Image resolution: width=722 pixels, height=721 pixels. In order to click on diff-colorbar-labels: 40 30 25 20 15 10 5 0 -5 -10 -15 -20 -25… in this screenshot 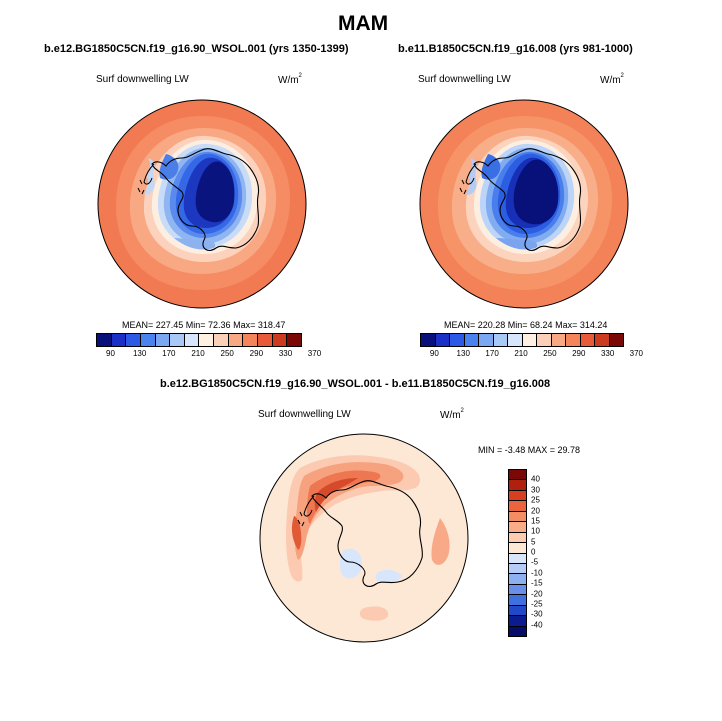, I will do `click(543, 552)`.